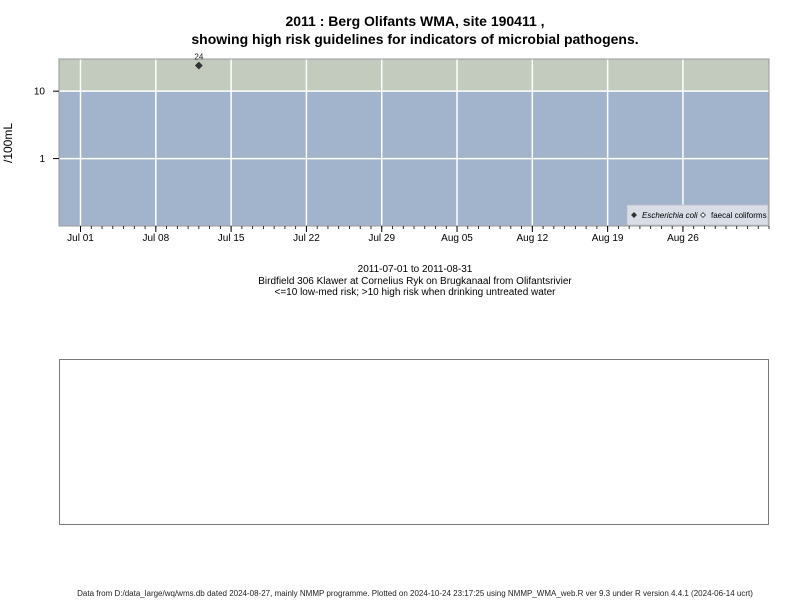 This screenshot has height=600, width=800. Describe the element at coordinates (8, 143) in the screenshot. I see `y-axis-label: /100mL` at that location.